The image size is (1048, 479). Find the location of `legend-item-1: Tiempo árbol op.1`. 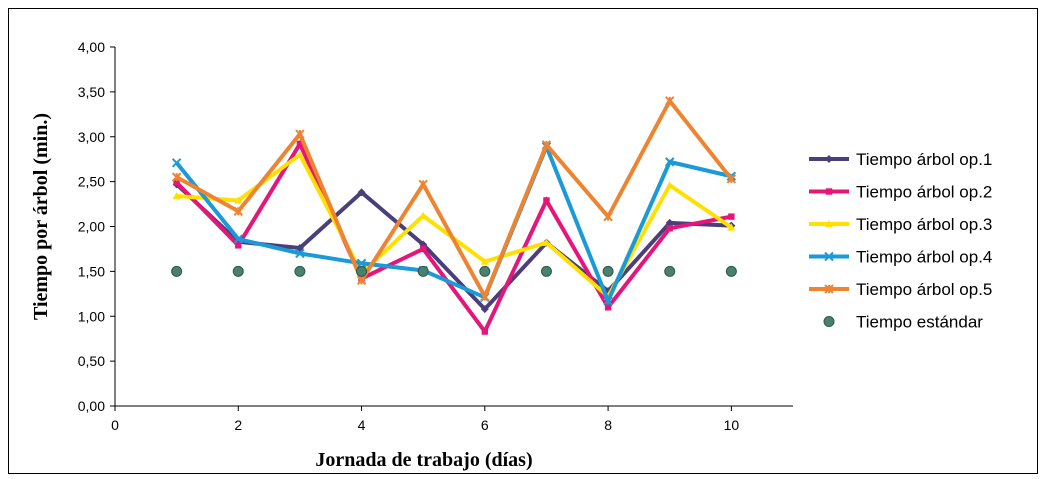

legend-item-1: Tiempo árbol op.1 is located at coordinates (900, 159).